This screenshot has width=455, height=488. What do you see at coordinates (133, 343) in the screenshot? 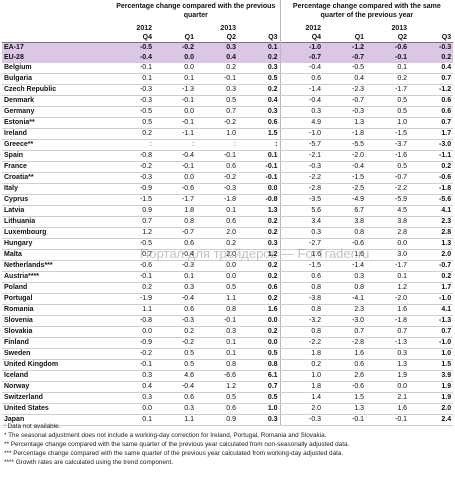
I see `value-cell: -0.9` at bounding box center [133, 343].